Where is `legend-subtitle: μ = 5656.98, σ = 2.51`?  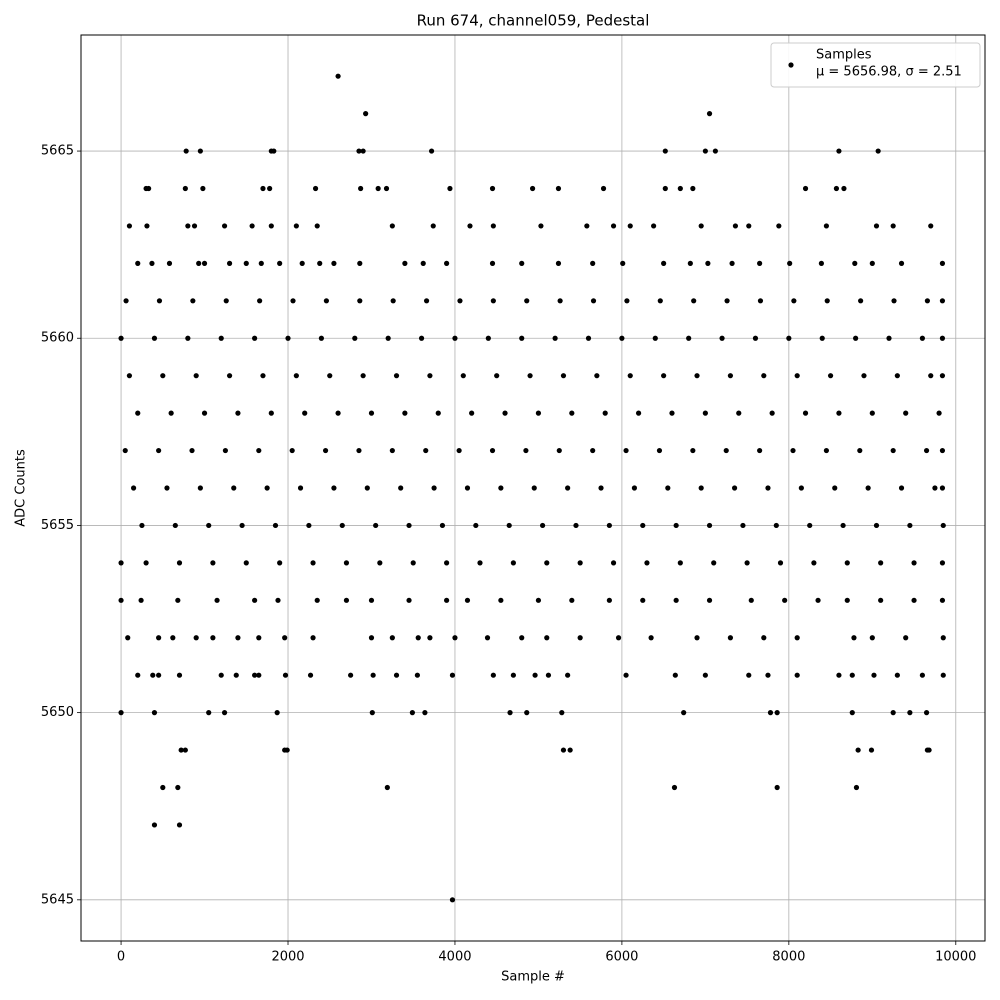
legend-subtitle: μ = 5656.98, σ = 2.51 is located at coordinates (889, 72).